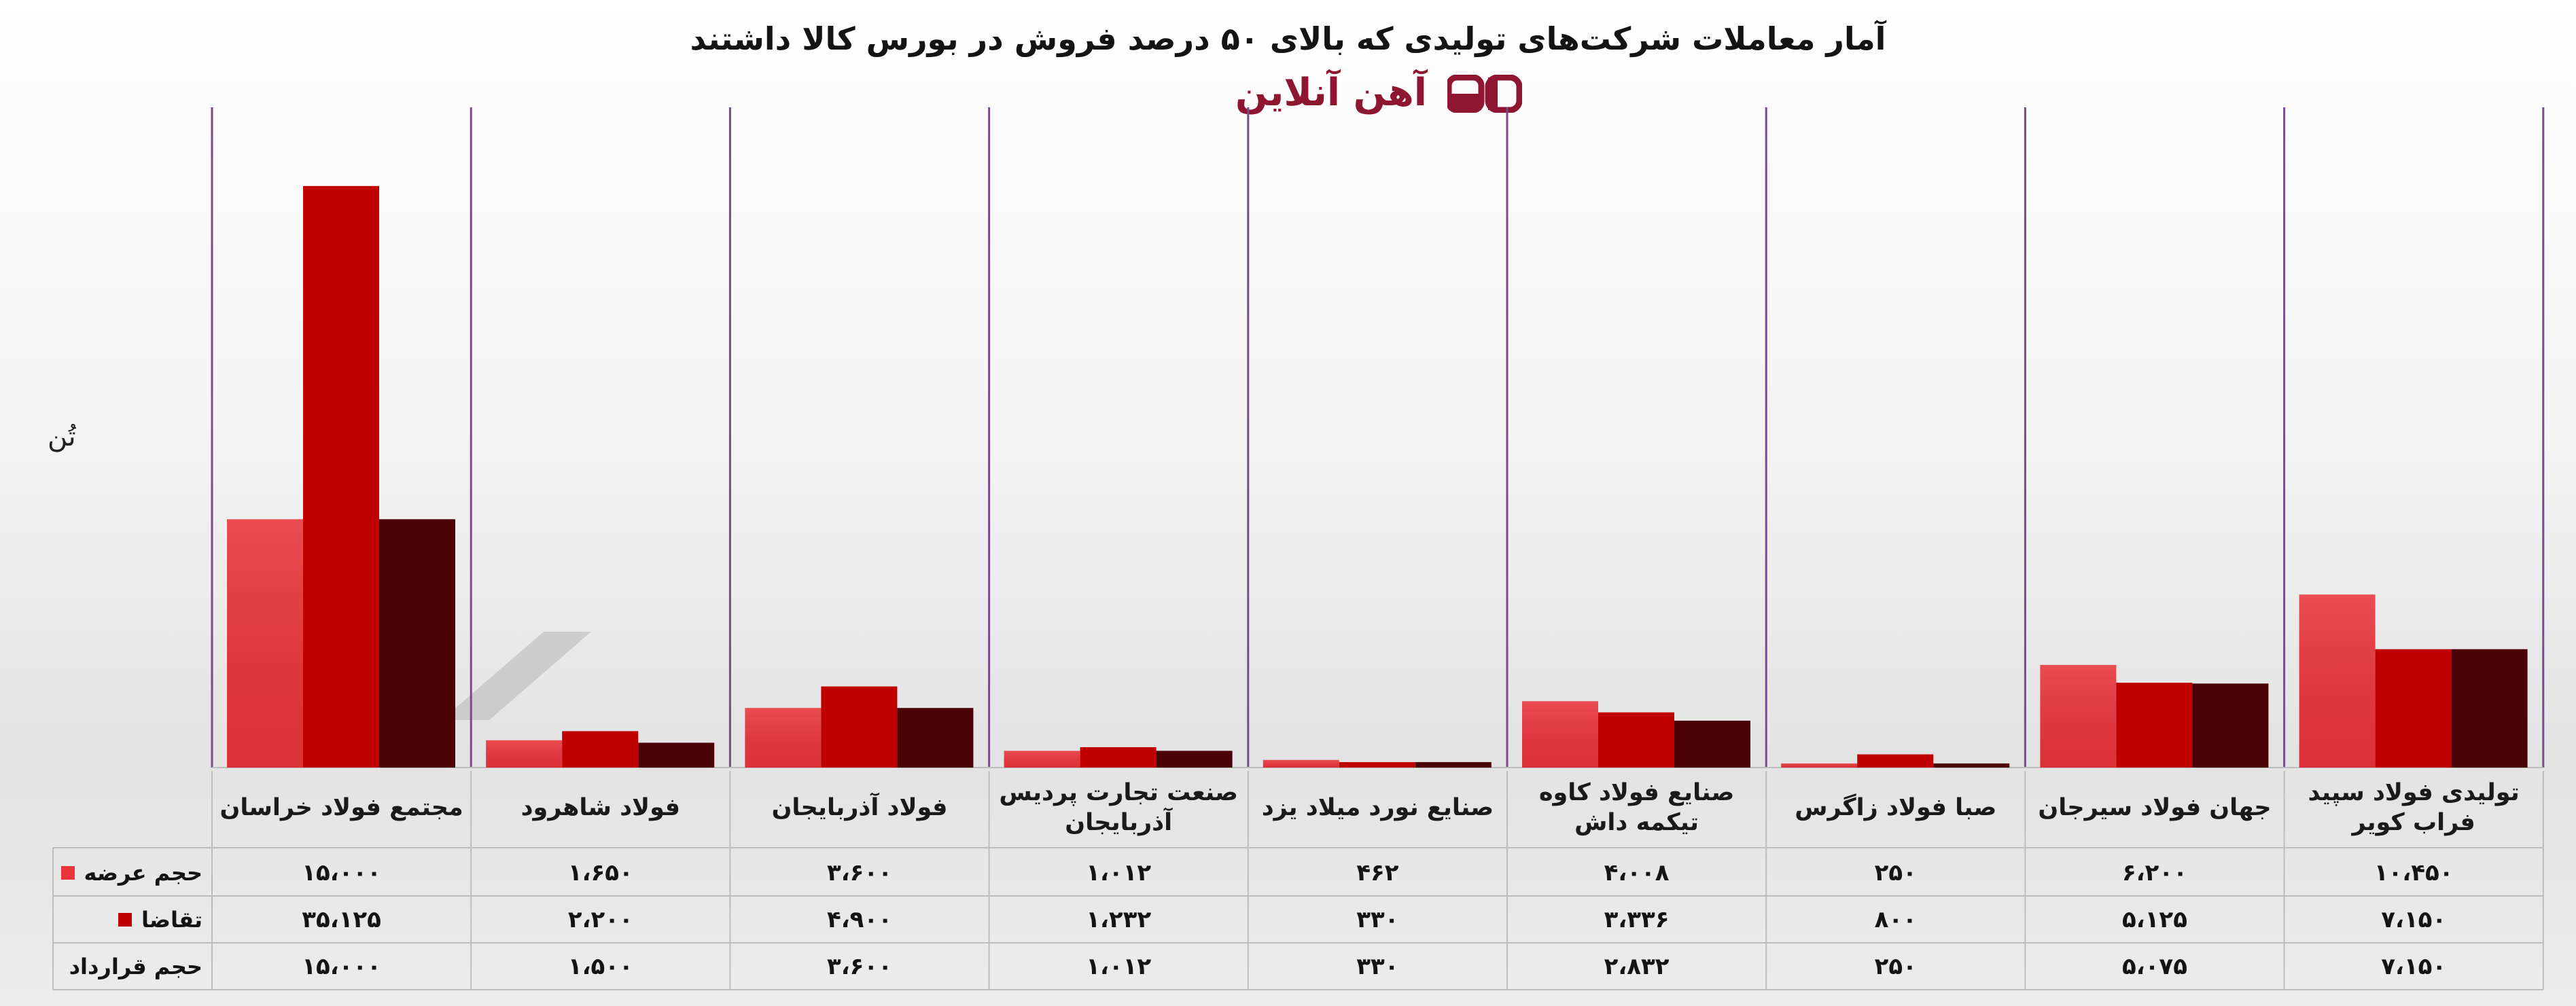  I want to click on legend-label: تقاضا, so click(171, 919).